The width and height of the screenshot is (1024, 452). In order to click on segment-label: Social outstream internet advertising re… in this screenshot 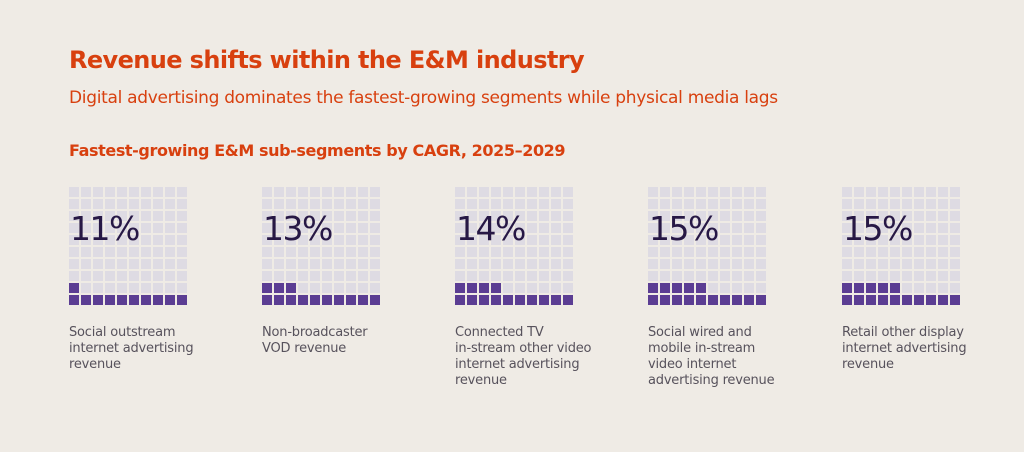, I will do `click(131, 348)`.